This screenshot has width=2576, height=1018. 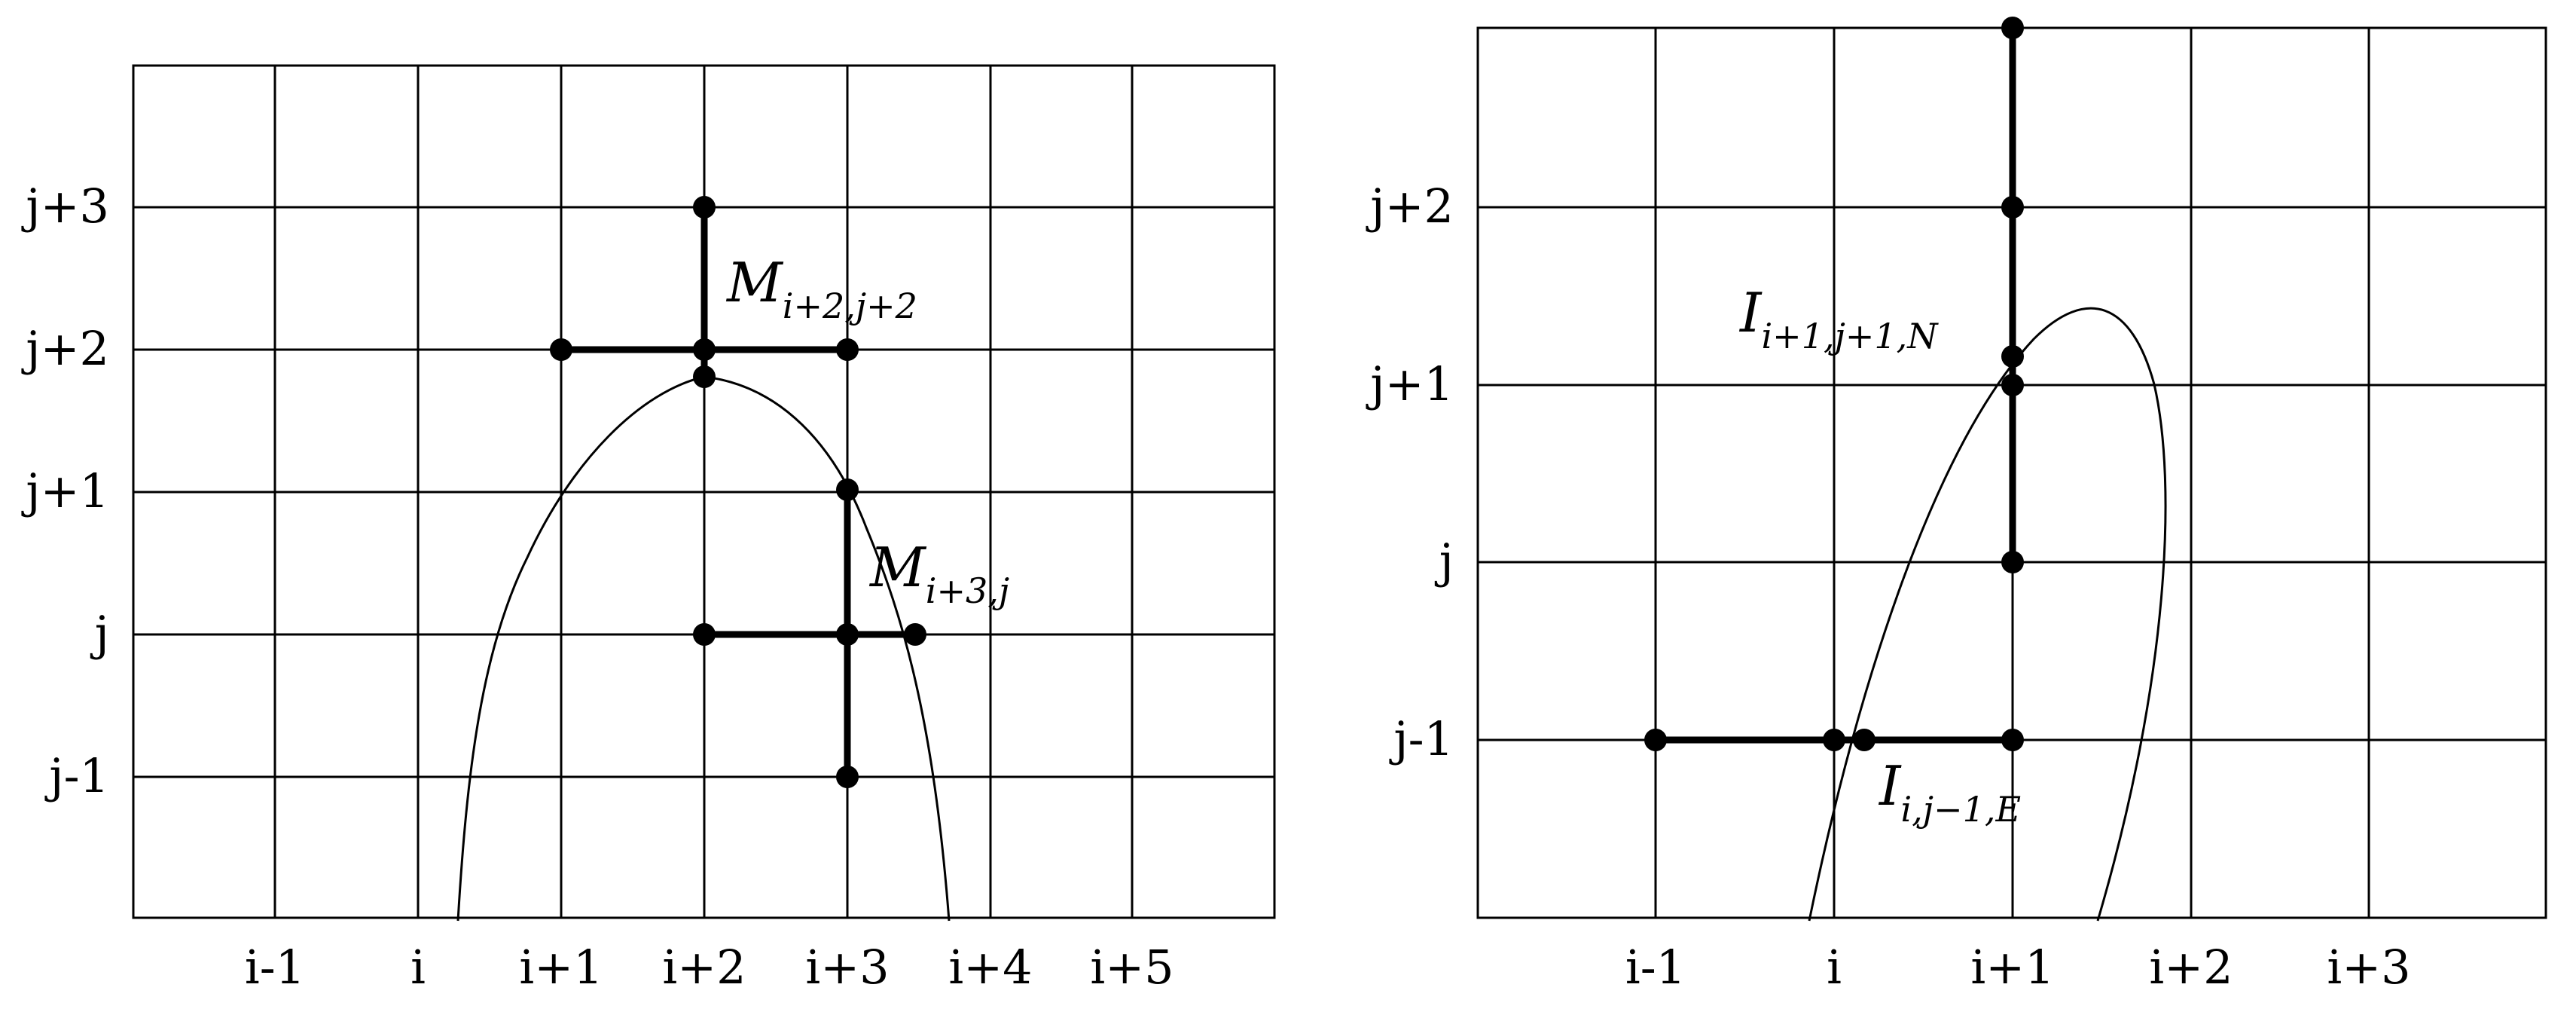 What do you see at coordinates (1132, 967) in the screenshot?
I see `x-tick: i+5` at bounding box center [1132, 967].